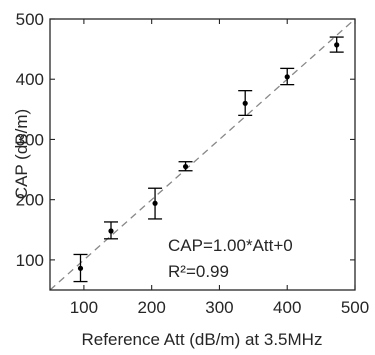  What do you see at coordinates (355, 307) in the screenshot?
I see `x-tick-label: 500` at bounding box center [355, 307].